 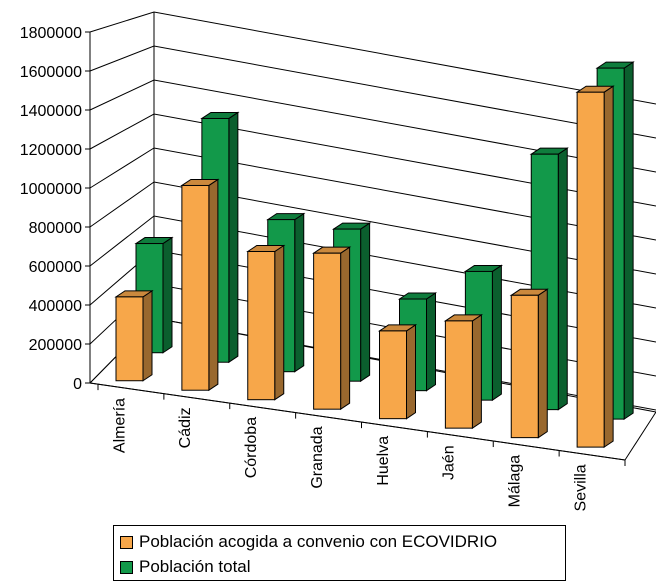 I want to click on bar-series-2-7-side, so click(x=628, y=241).